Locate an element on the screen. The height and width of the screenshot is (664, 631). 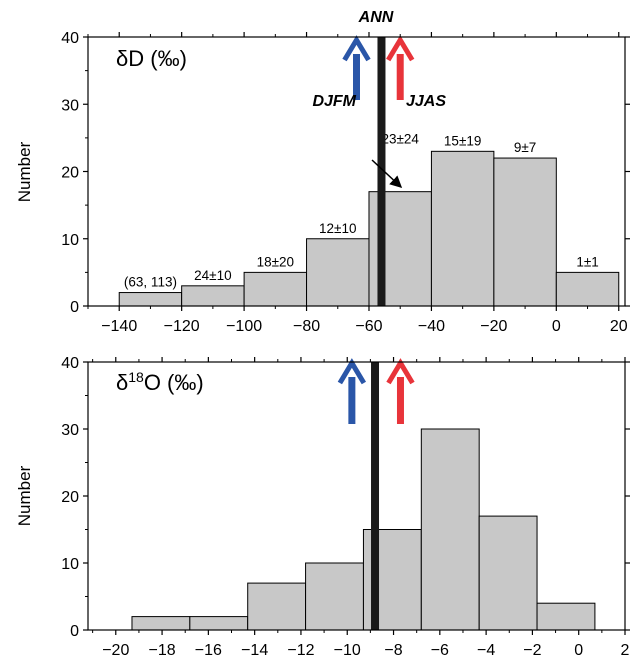
ylabel-top: Number is located at coordinates (24, 171).